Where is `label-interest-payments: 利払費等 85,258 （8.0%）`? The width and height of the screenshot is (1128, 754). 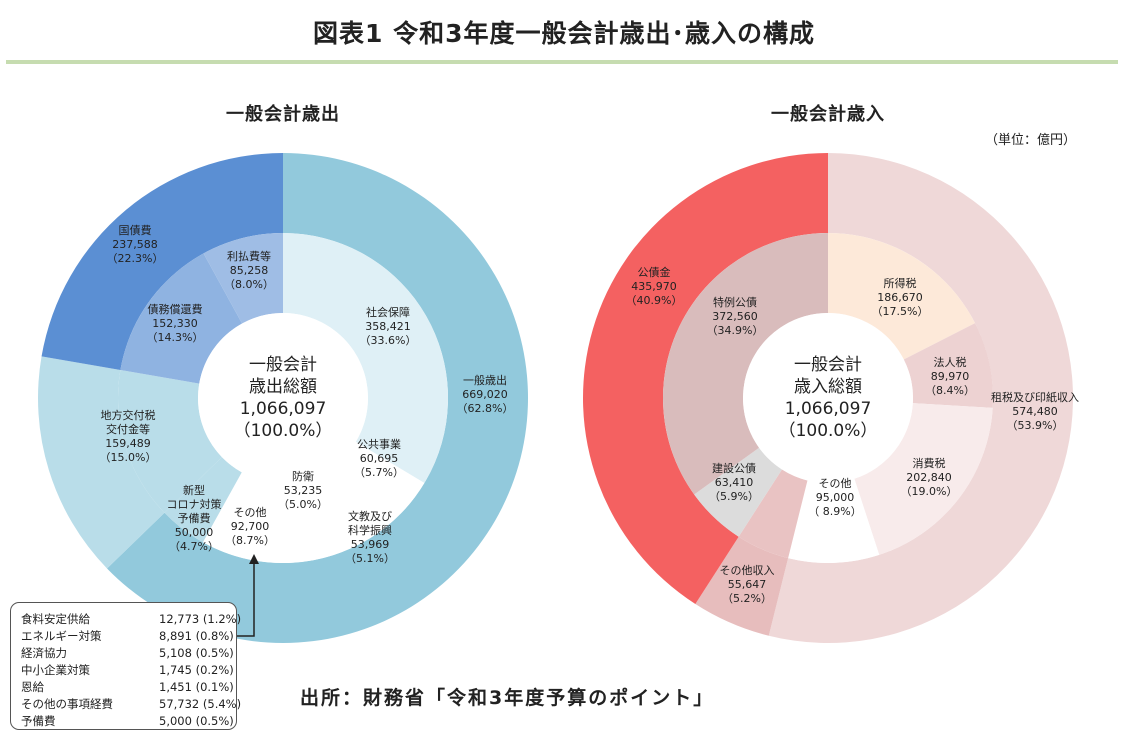
label-interest-payments: 利払費等 85,258 （8.0%） is located at coordinates (249, 270).